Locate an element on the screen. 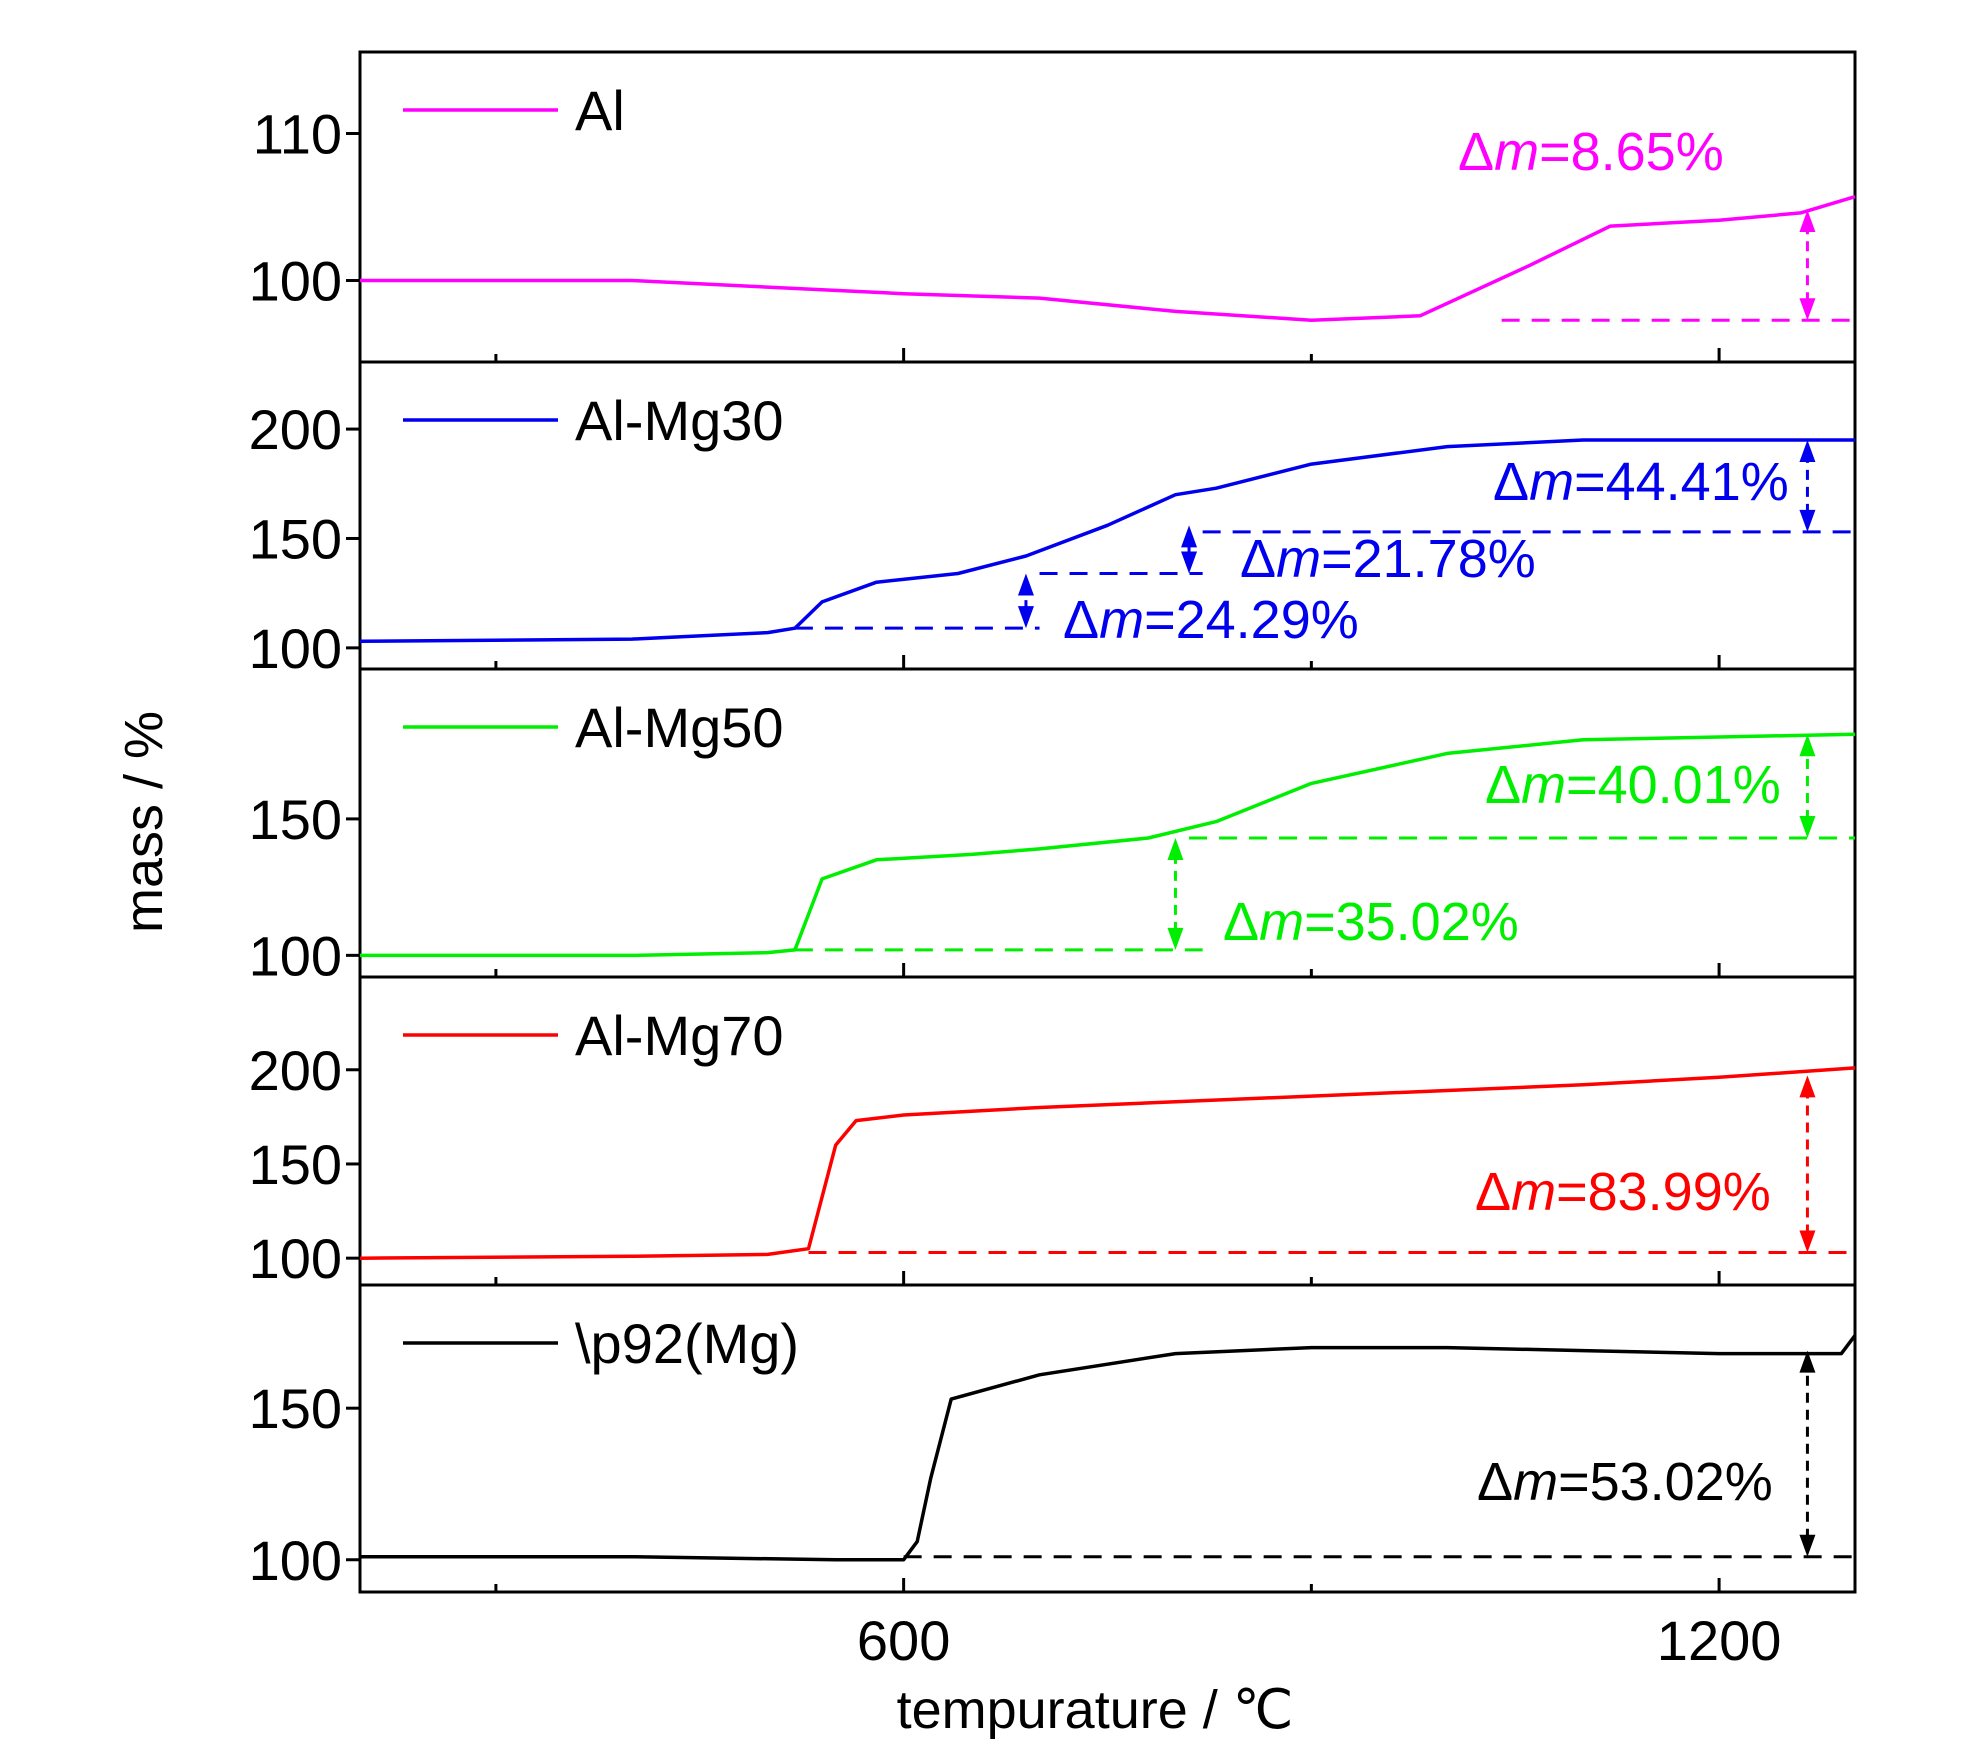 The width and height of the screenshot is (1984, 1748). x-axis-label: tempurature / ℃ is located at coordinates (1095, 1710).